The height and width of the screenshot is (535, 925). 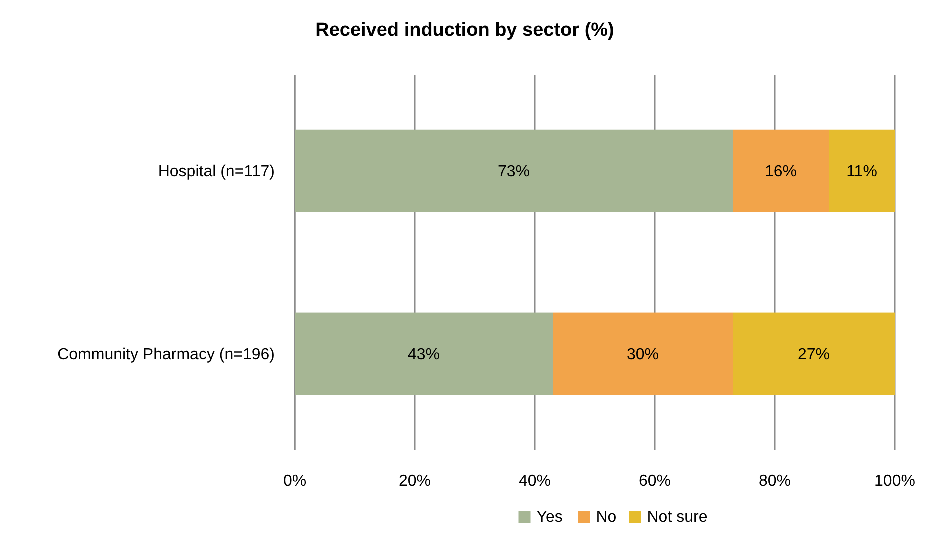 What do you see at coordinates (295, 481) in the screenshot?
I see `x-tick-label: 0%` at bounding box center [295, 481].